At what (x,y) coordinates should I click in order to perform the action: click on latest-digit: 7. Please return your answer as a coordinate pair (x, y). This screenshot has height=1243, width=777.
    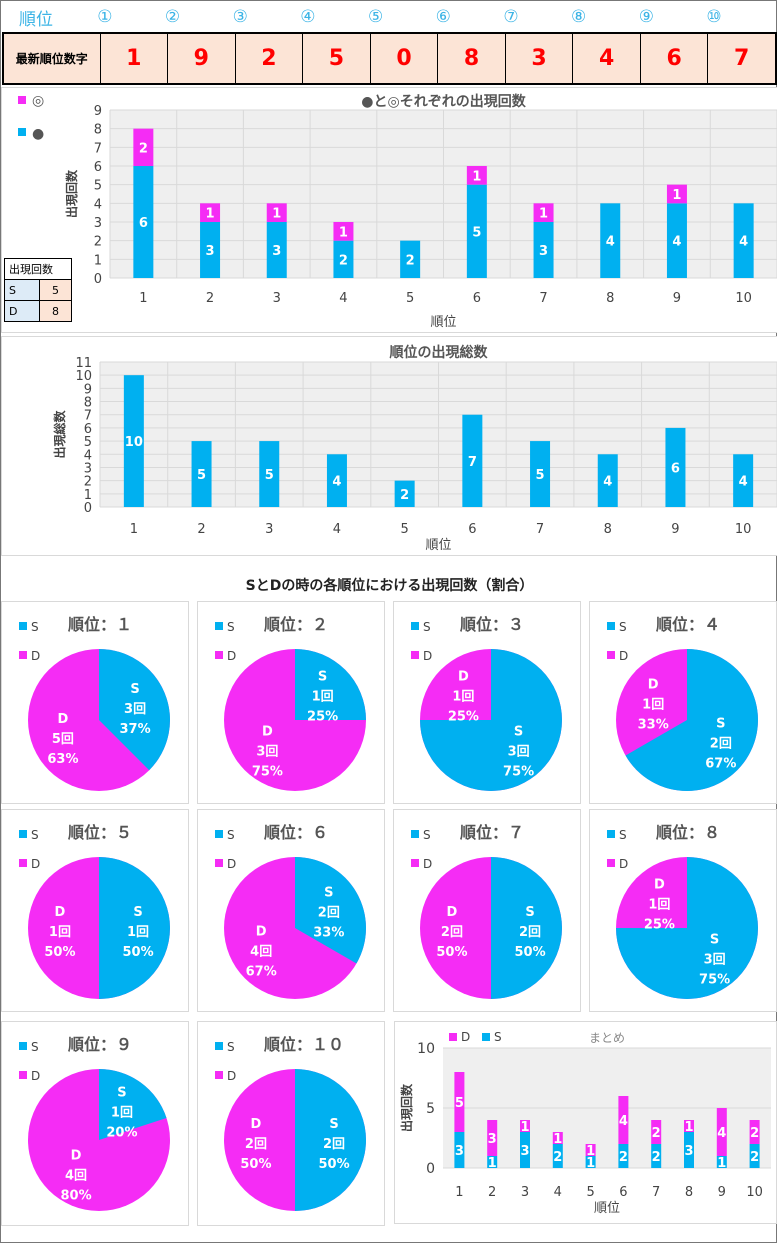
    Looking at the image, I should click on (741, 58).